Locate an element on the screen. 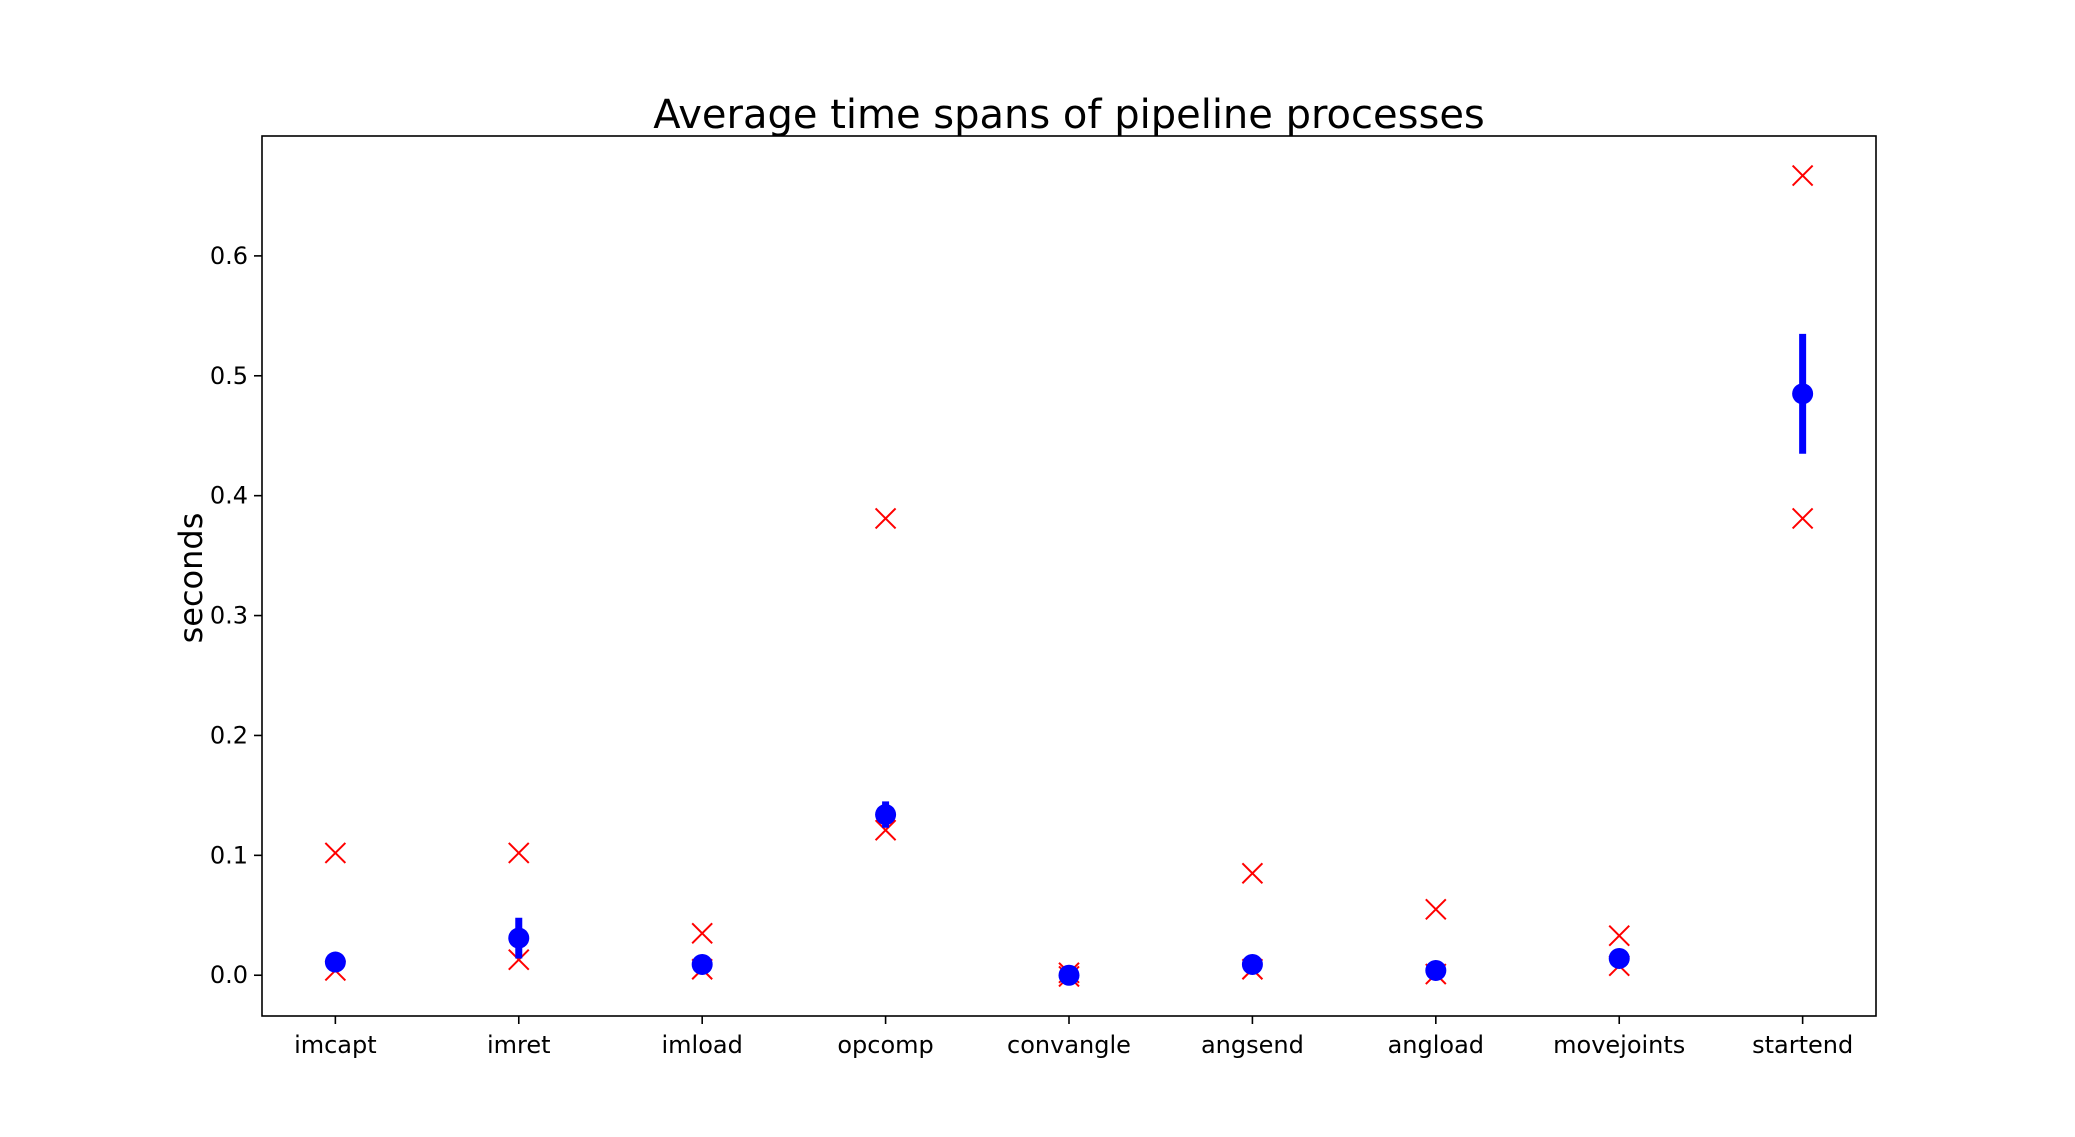 This screenshot has height=1137, width=2075. x-tick-label: startend is located at coordinates (1802, 1045).